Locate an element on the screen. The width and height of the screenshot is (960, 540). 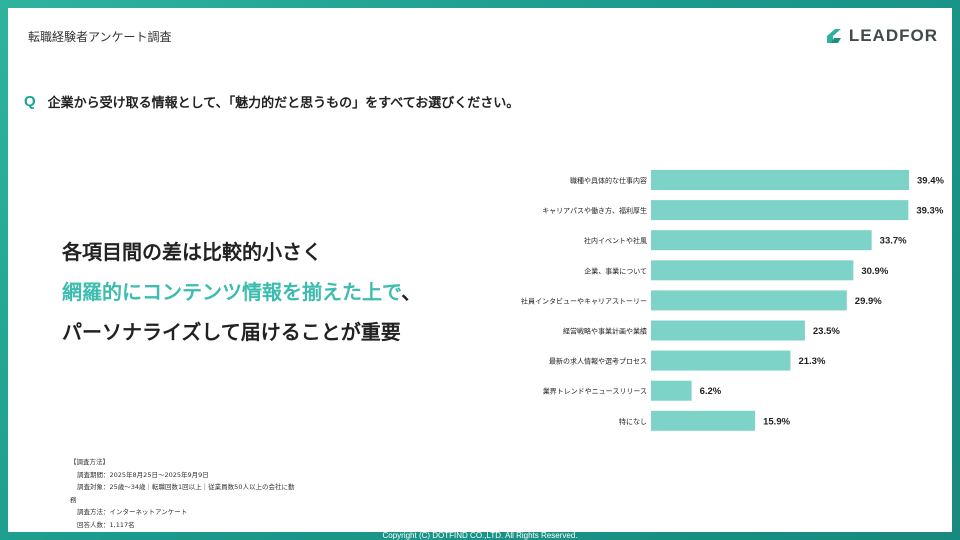
value-label: 29.9% is located at coordinates (868, 301).